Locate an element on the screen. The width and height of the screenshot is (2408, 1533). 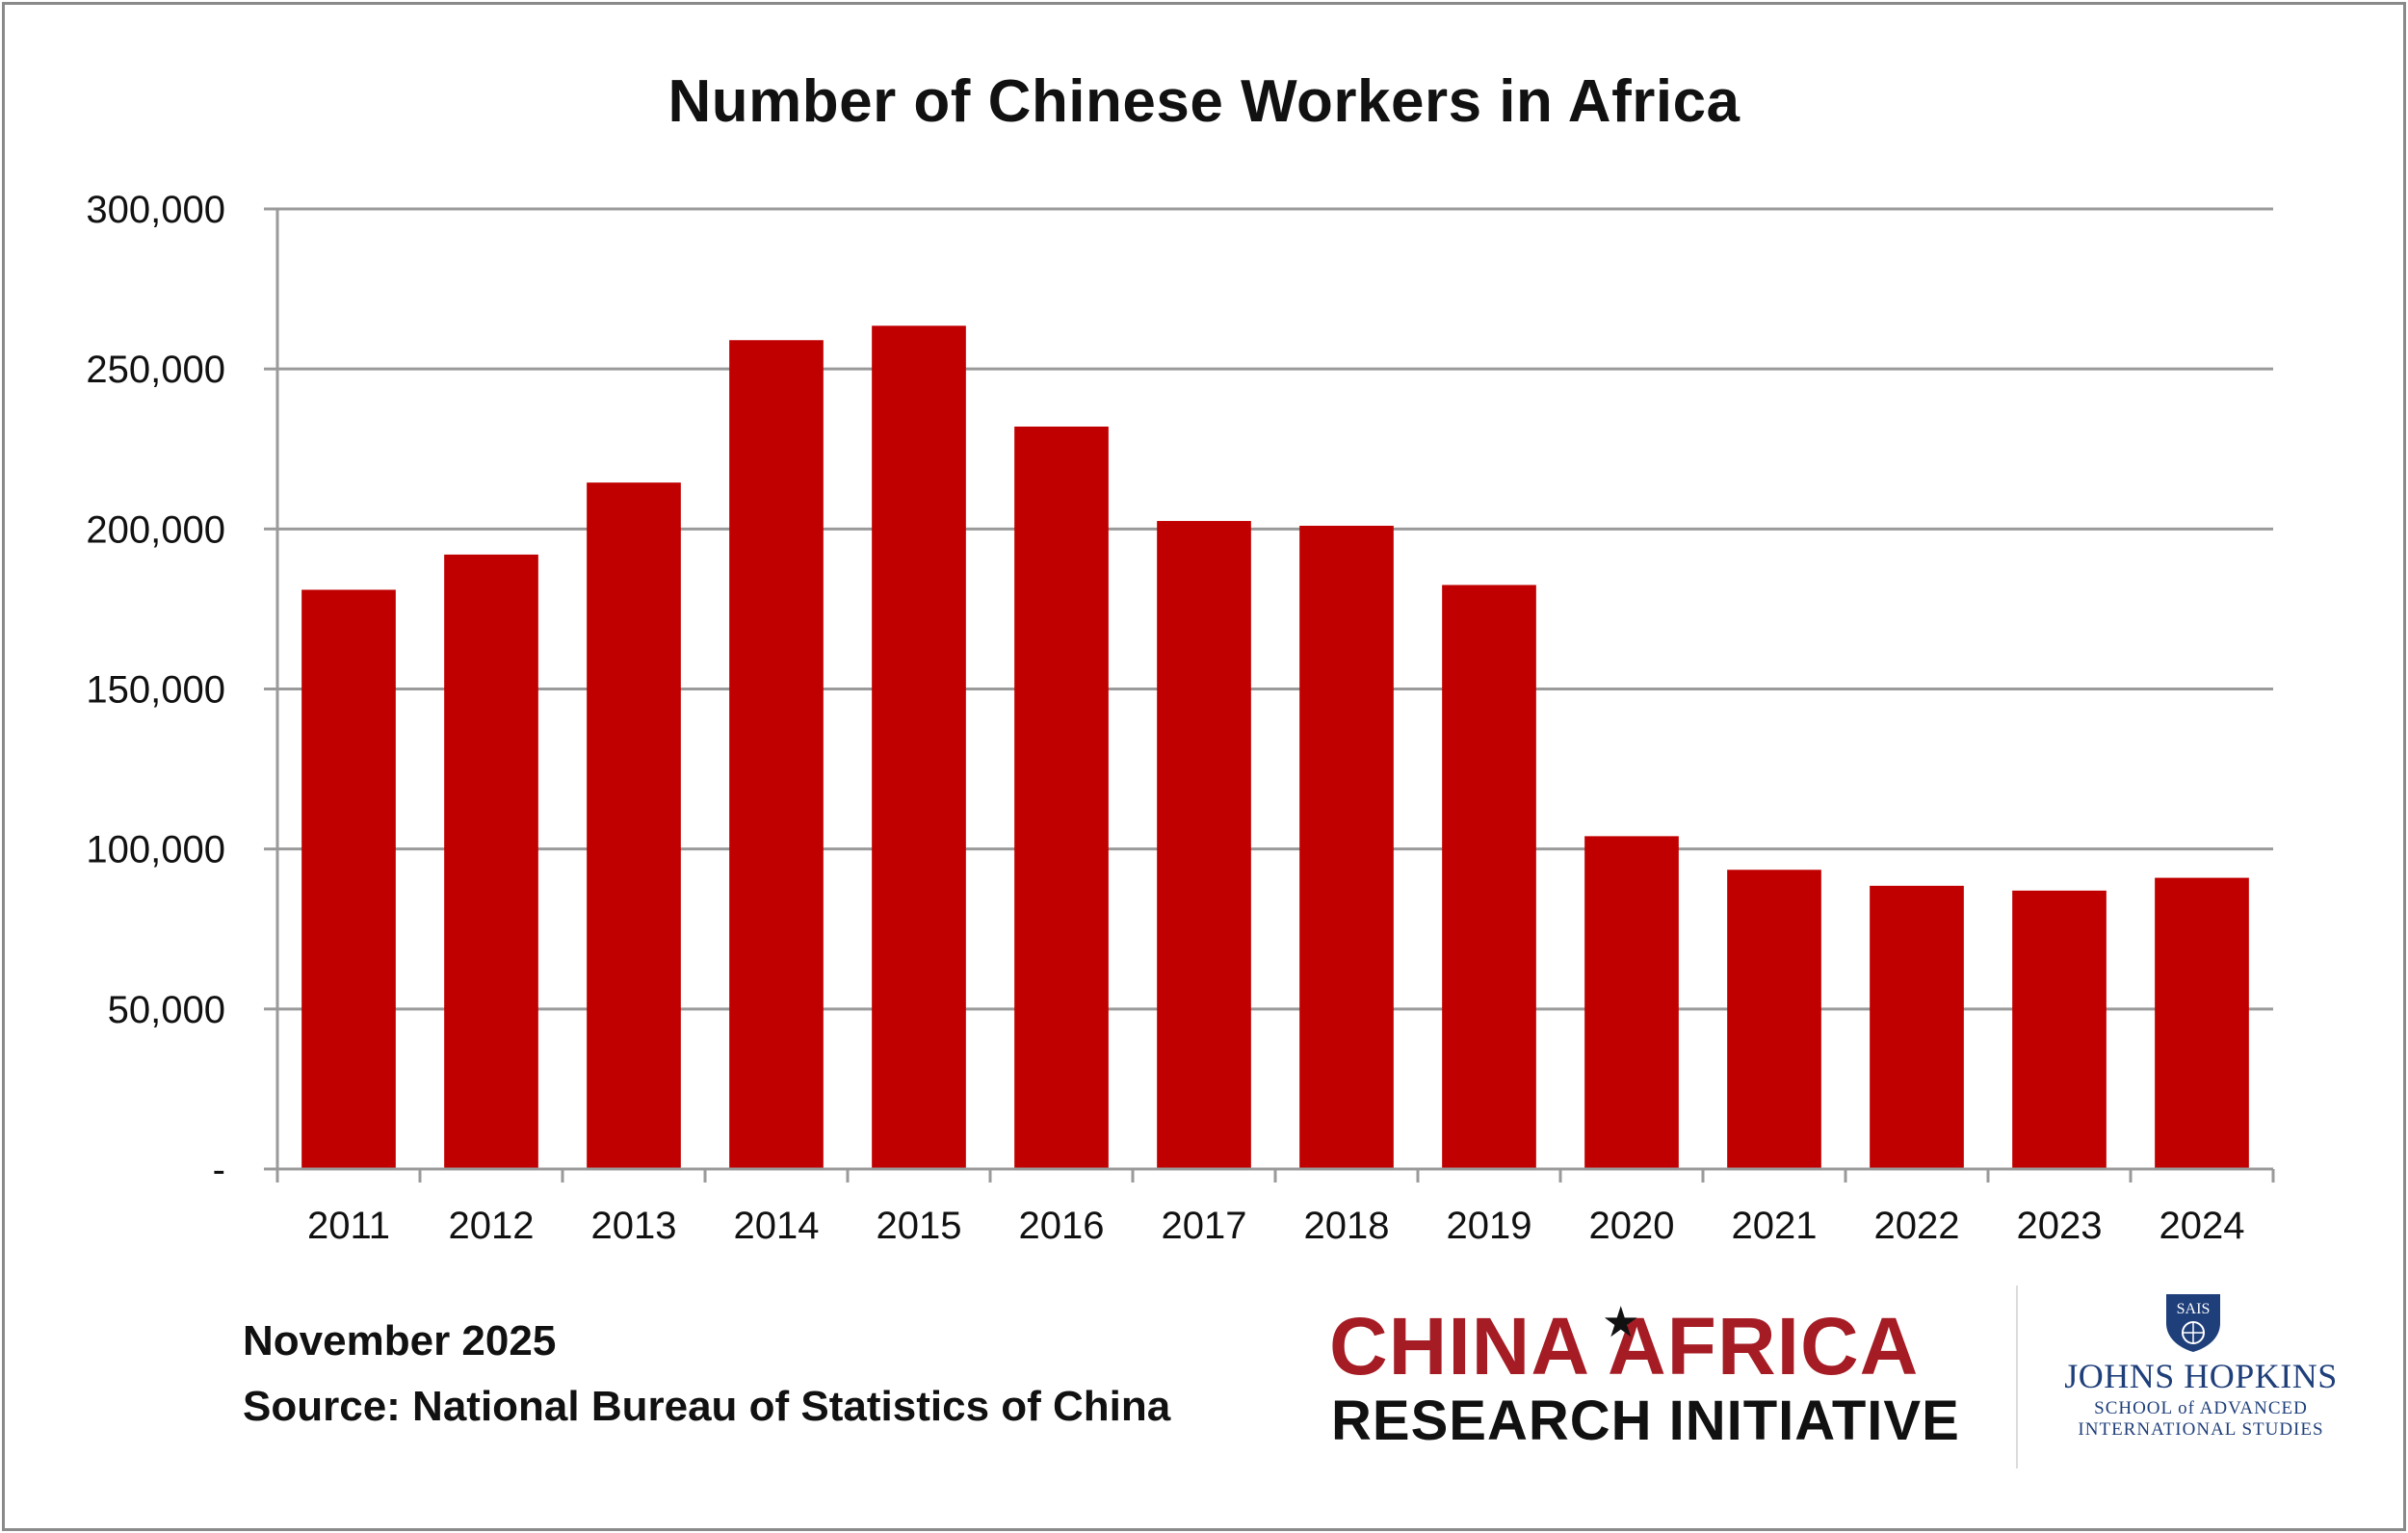
jhu-name: JOHNS HOPKINS is located at coordinates (2201, 1376).